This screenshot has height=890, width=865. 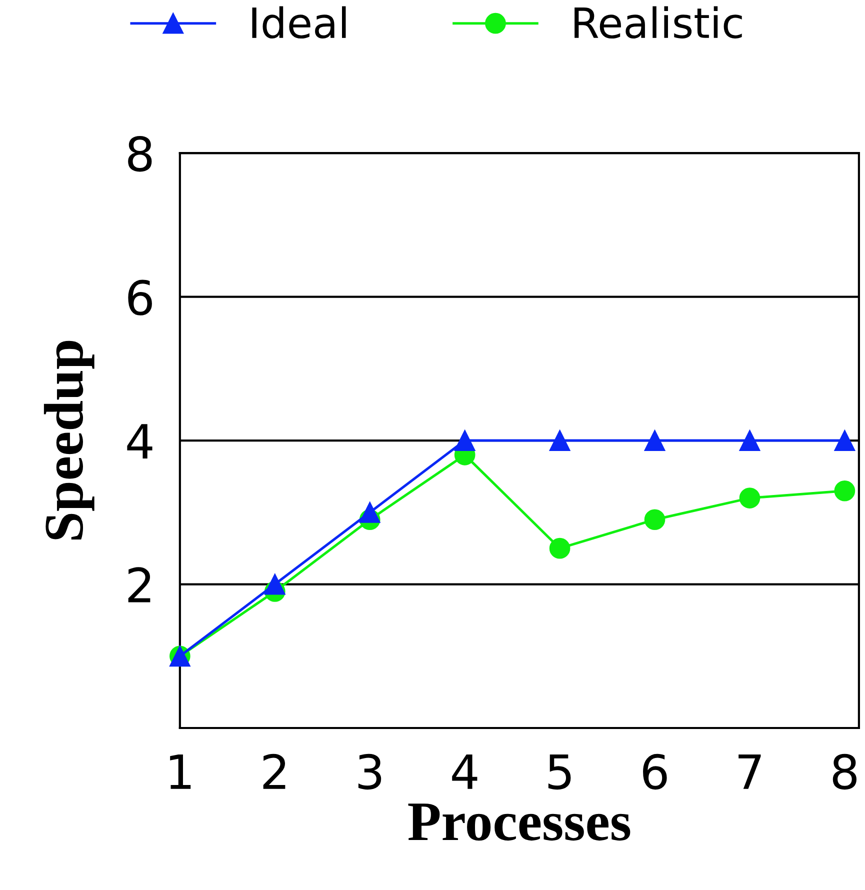 I want to click on x-tick-label: 8, so click(x=844, y=772).